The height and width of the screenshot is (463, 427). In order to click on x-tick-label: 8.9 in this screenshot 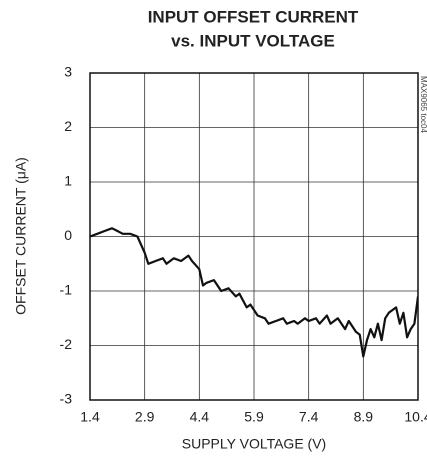, I will do `click(364, 417)`.